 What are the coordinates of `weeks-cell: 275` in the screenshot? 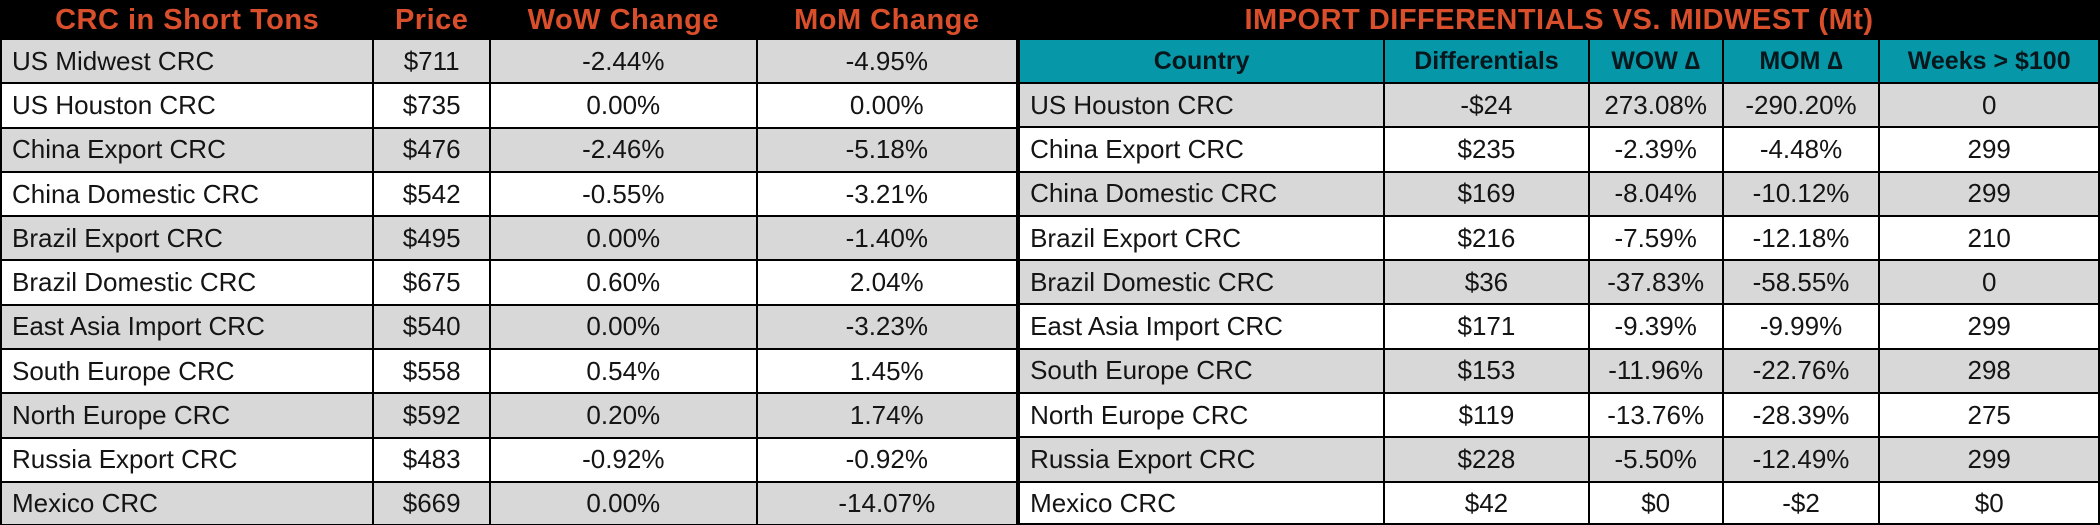 It's located at (1989, 415).